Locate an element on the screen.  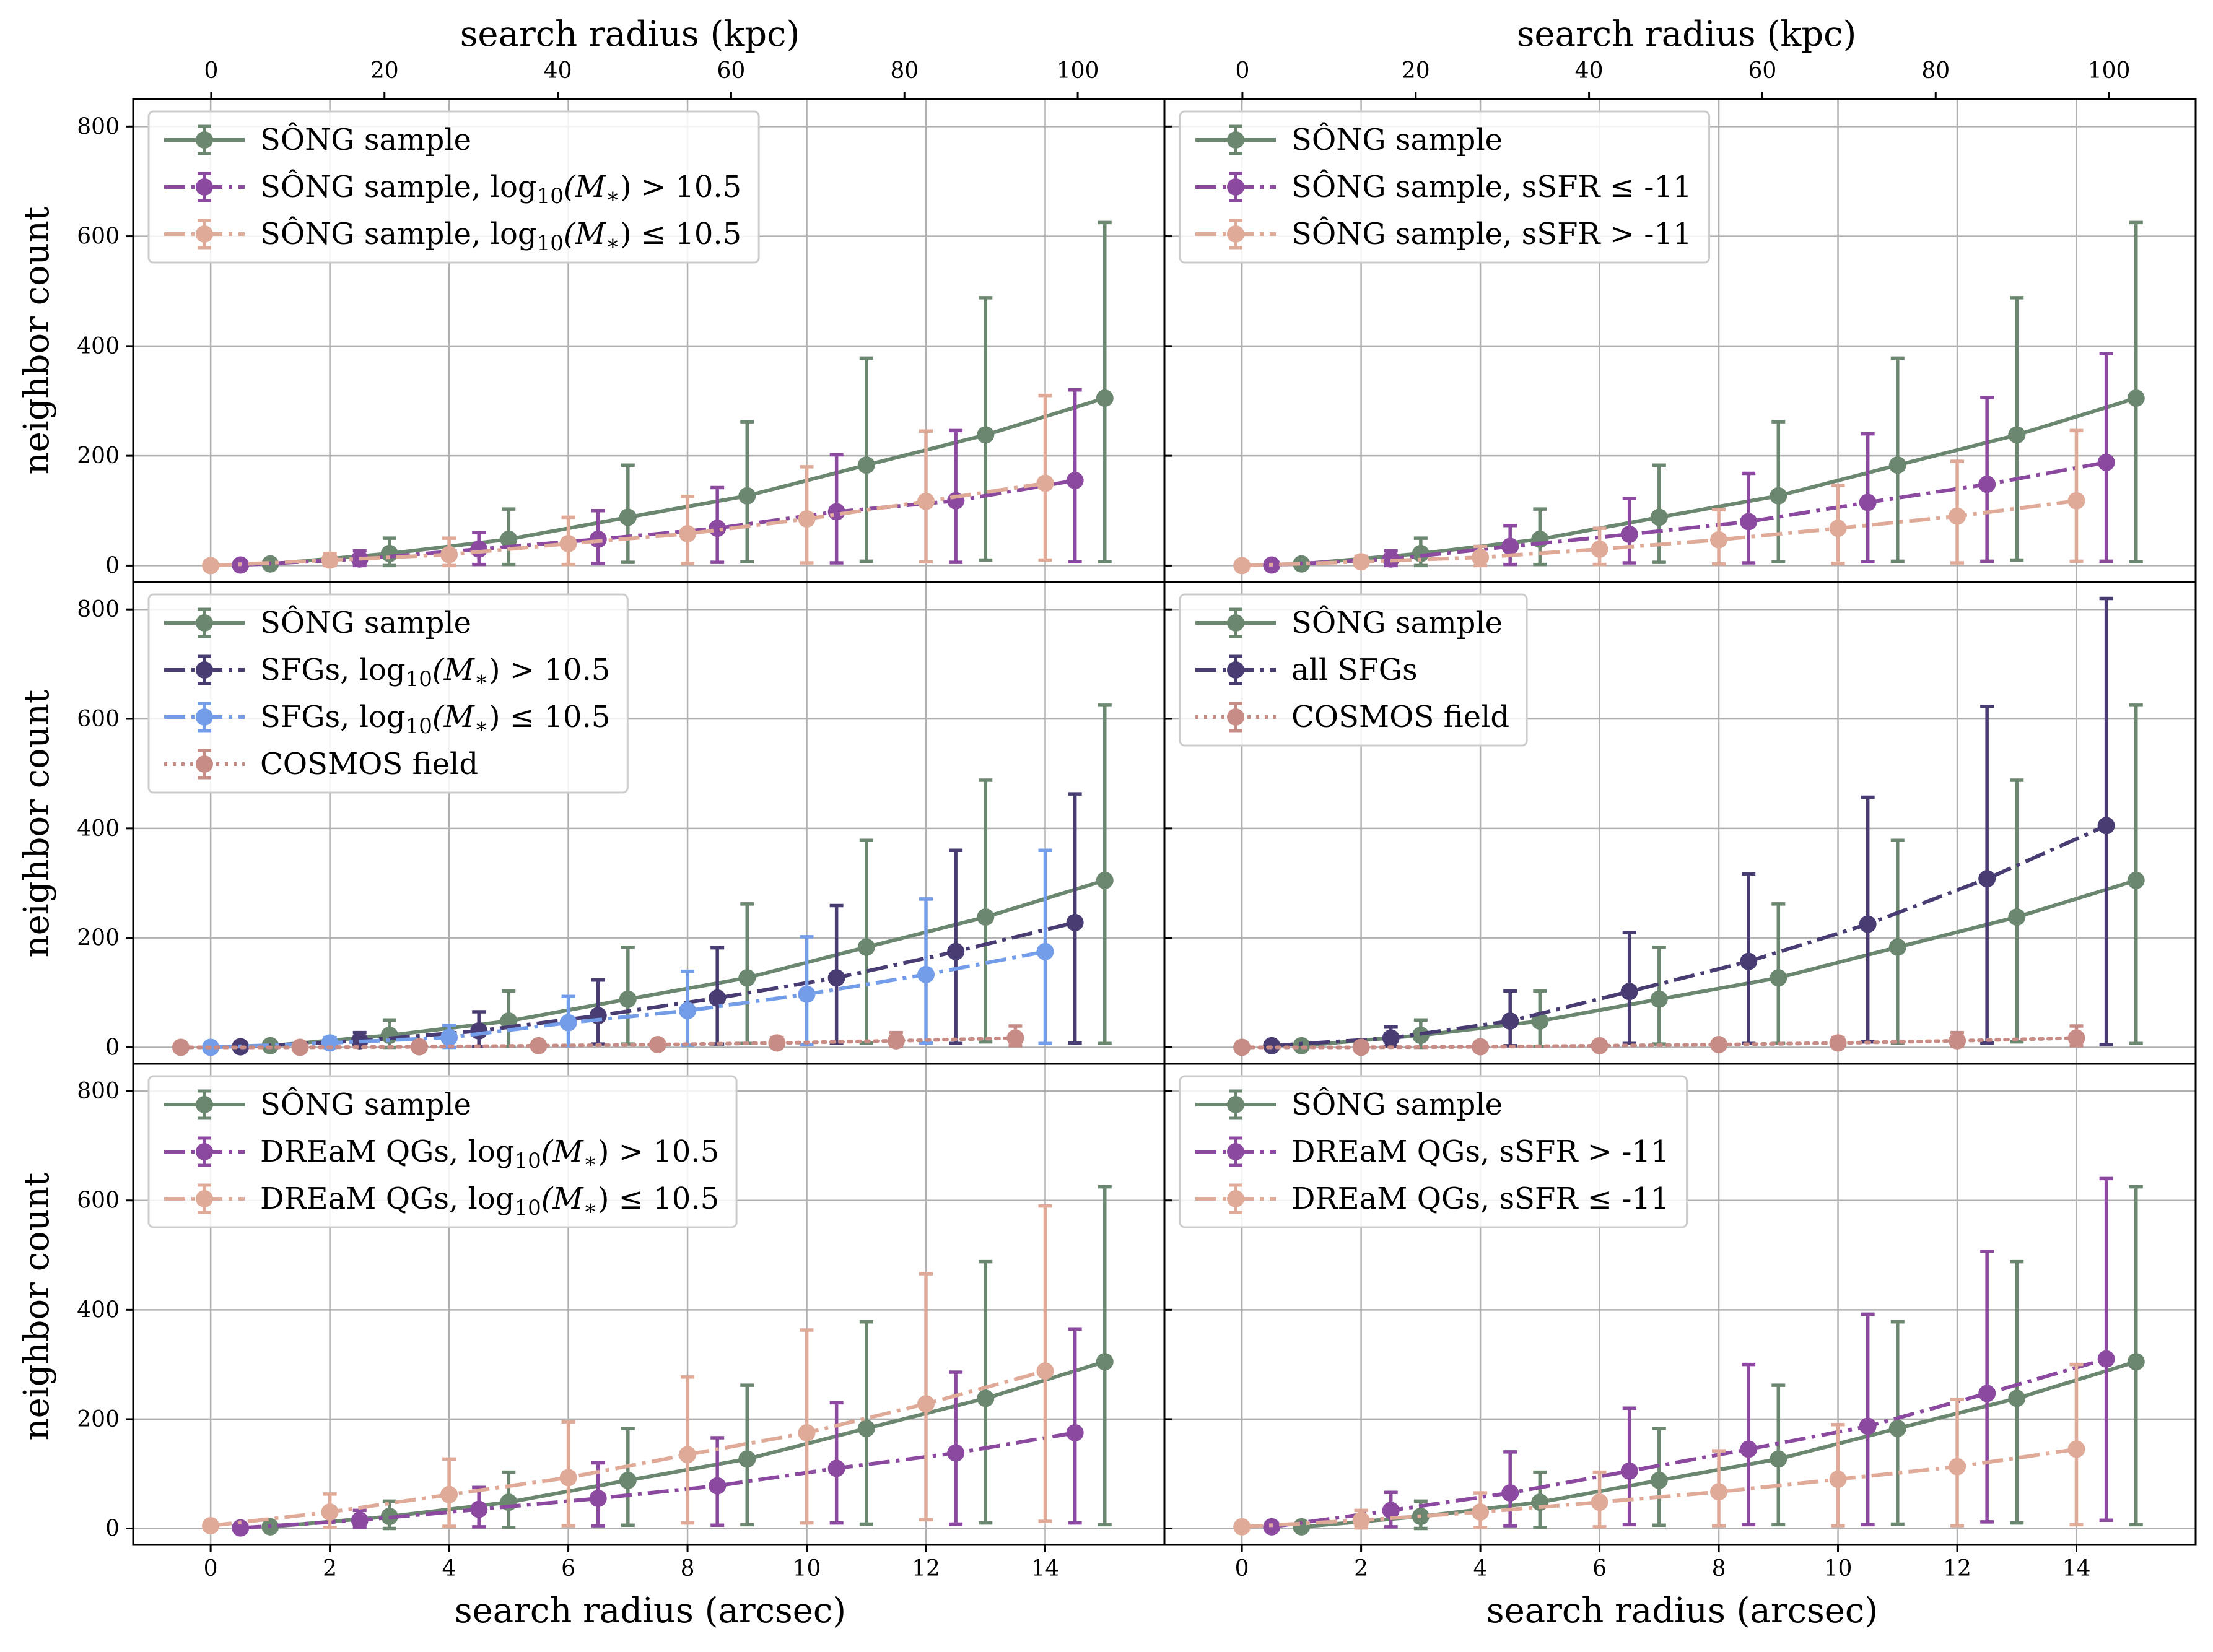
legend-label: SÔNG sample, sSFR > -11 is located at coordinates (1491, 233).